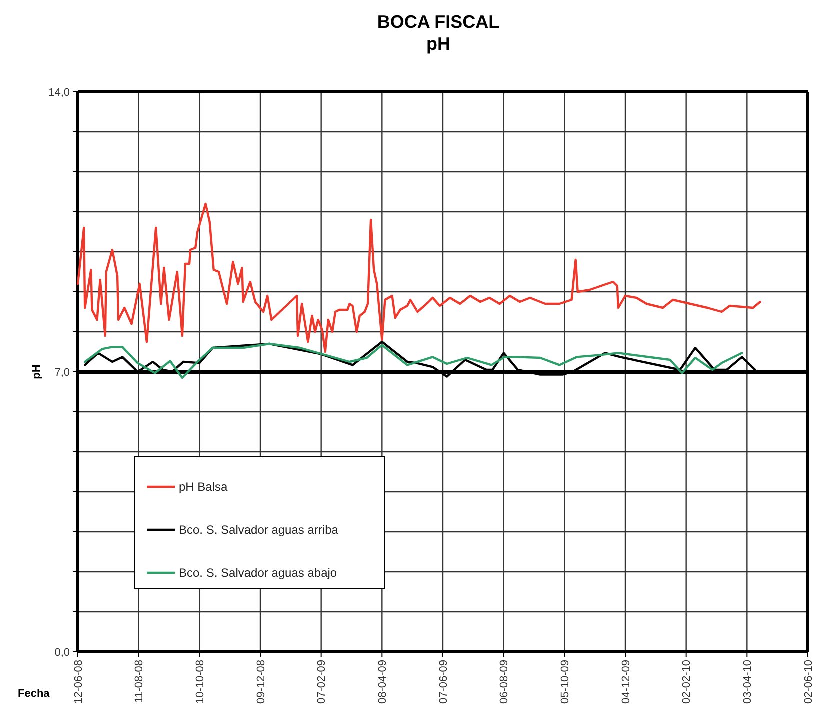 Image resolution: width=817 pixels, height=728 pixels. Describe the element at coordinates (37, 372) in the screenshot. I see `y-axis-title: pH` at that location.